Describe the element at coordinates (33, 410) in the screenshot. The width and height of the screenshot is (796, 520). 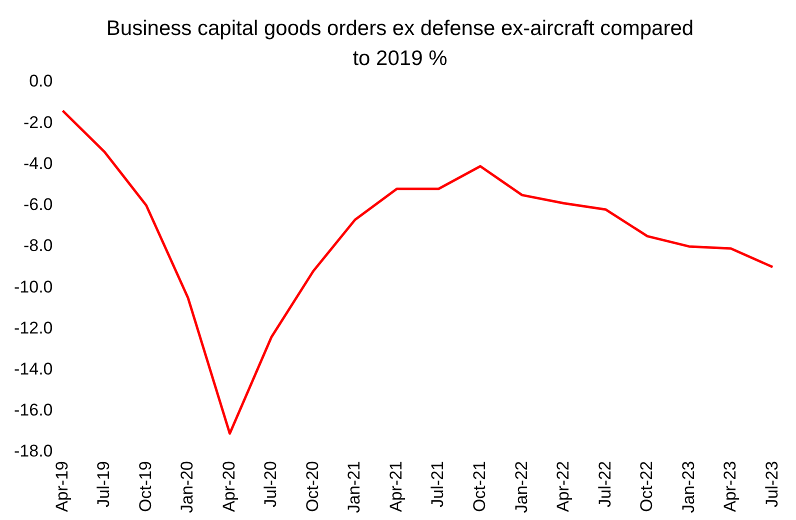
I see `y-tick-label: -16.0` at that location.